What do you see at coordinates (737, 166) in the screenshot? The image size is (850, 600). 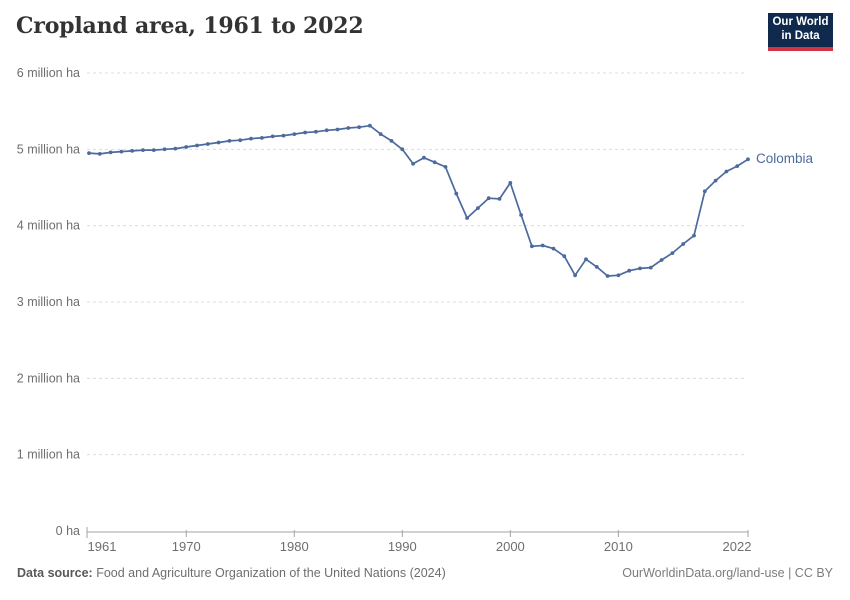 I see `data-point-2021` at bounding box center [737, 166].